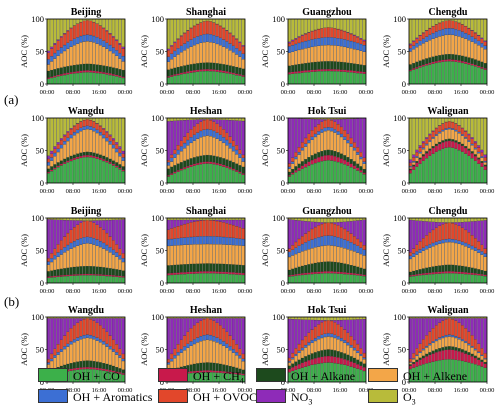 The width and height of the screenshot is (500, 414). Describe the element at coordinates (219, 291) in the screenshot. I see `x-tick-label: 16:00` at that location.